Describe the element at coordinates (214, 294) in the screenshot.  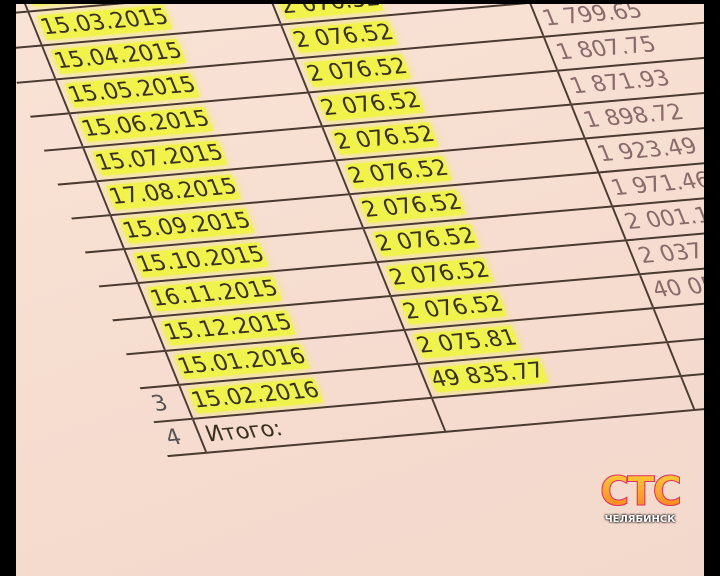
I see `cell-date: 16.11.2015` at that location.